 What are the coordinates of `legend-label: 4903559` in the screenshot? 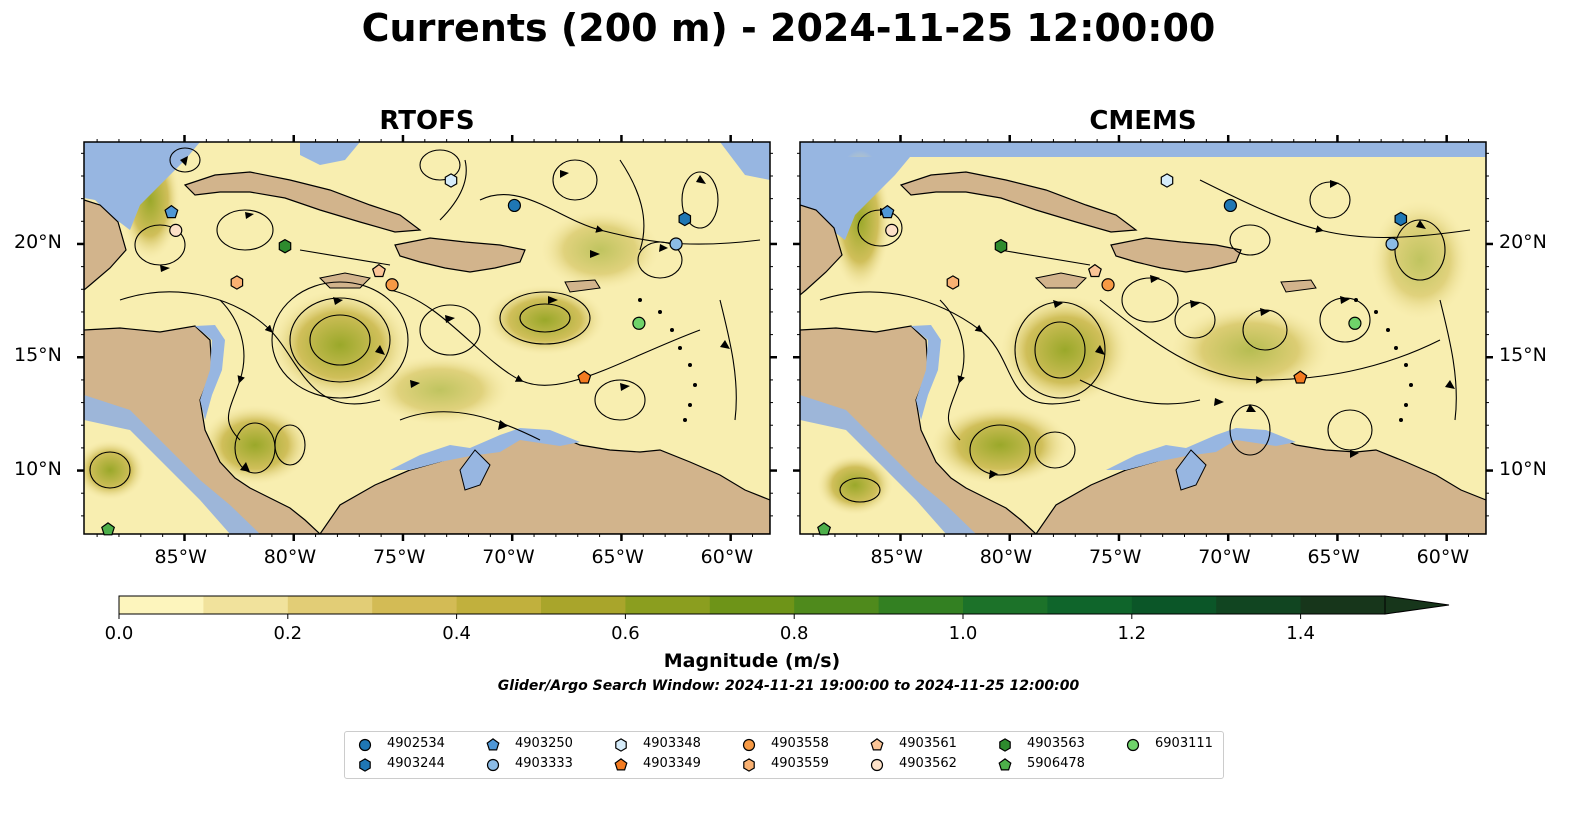 It's located at (800, 763).